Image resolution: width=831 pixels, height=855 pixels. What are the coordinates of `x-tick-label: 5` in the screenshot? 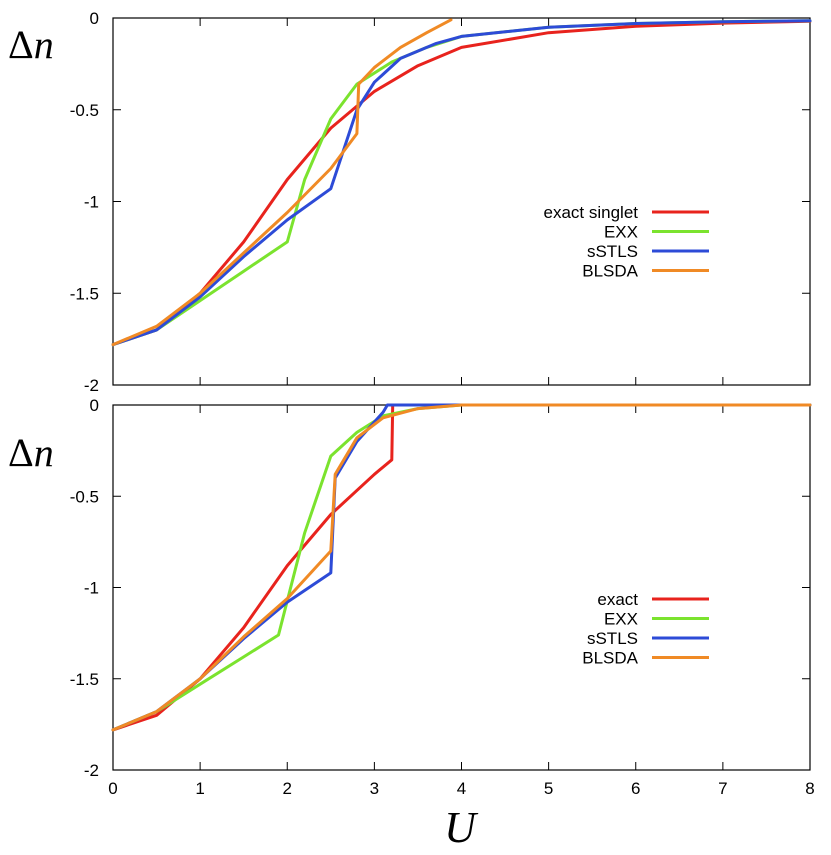 It's located at (548, 788).